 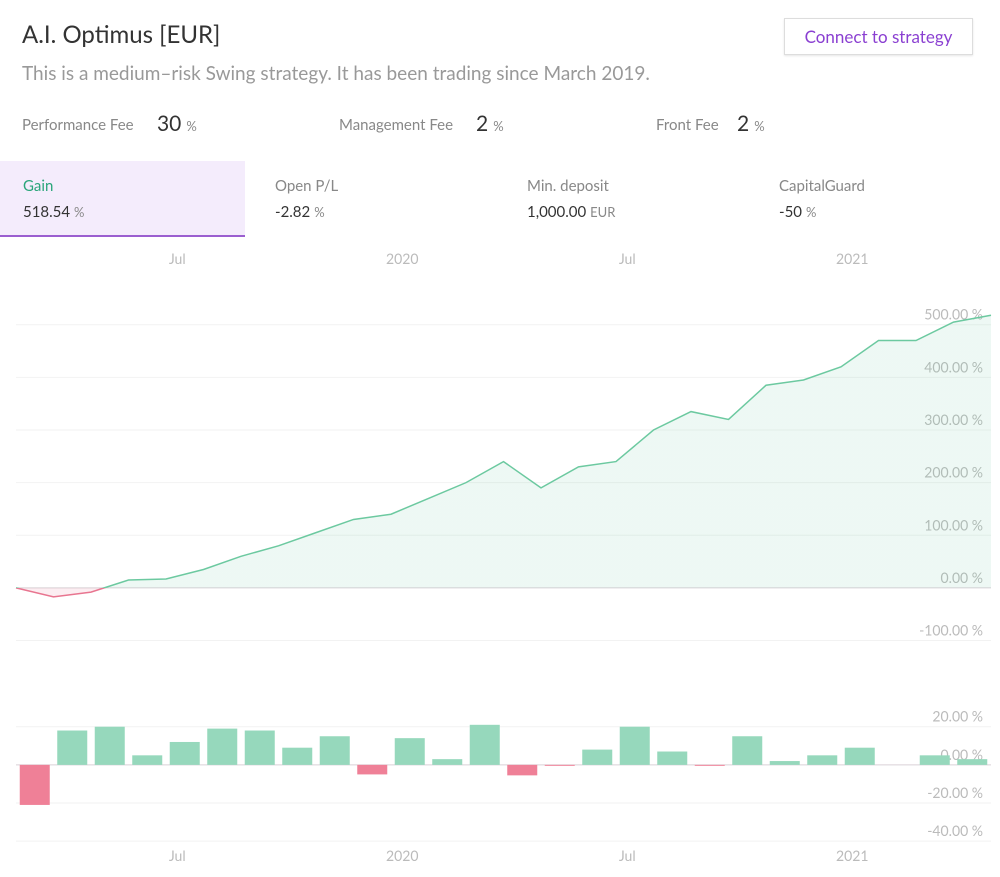 I want to click on fee-label: Front Fee, so click(x=687, y=125).